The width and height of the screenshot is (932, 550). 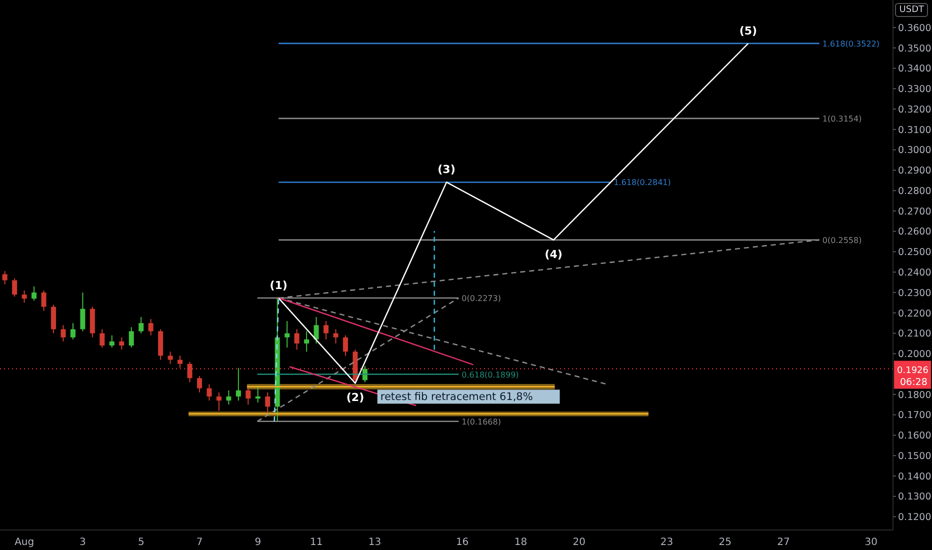 I want to click on x-tick-label: 11, so click(x=316, y=542).